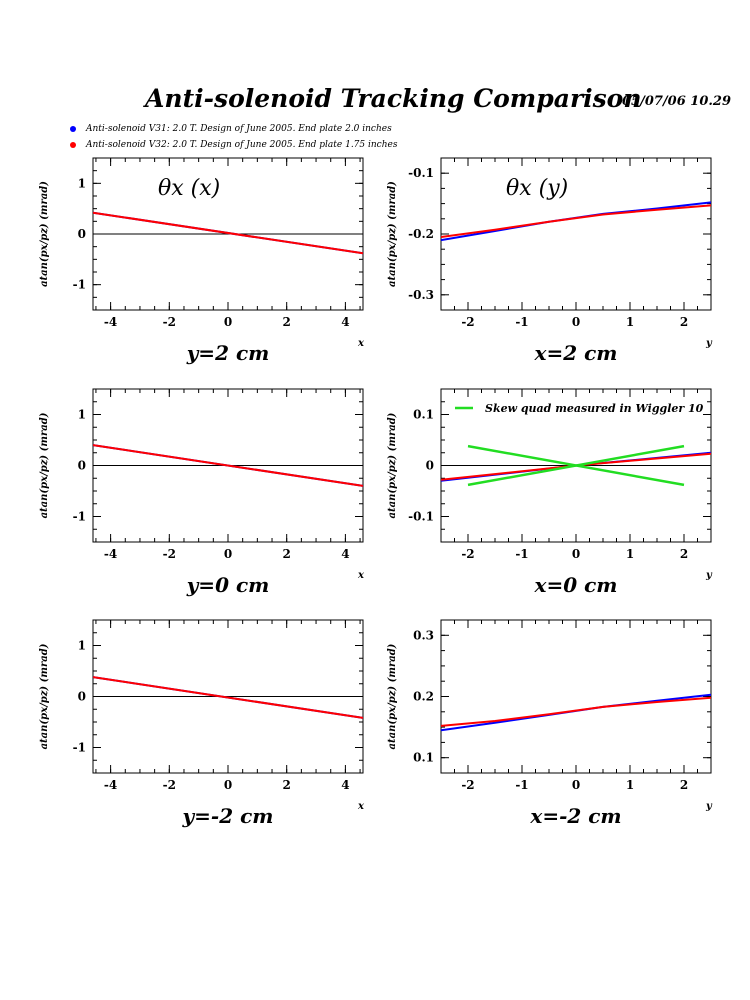 This screenshot has height=1000, width=750. What do you see at coordinates (421, 295) in the screenshot?
I see `y-tick-label: -0.3` at bounding box center [421, 295].